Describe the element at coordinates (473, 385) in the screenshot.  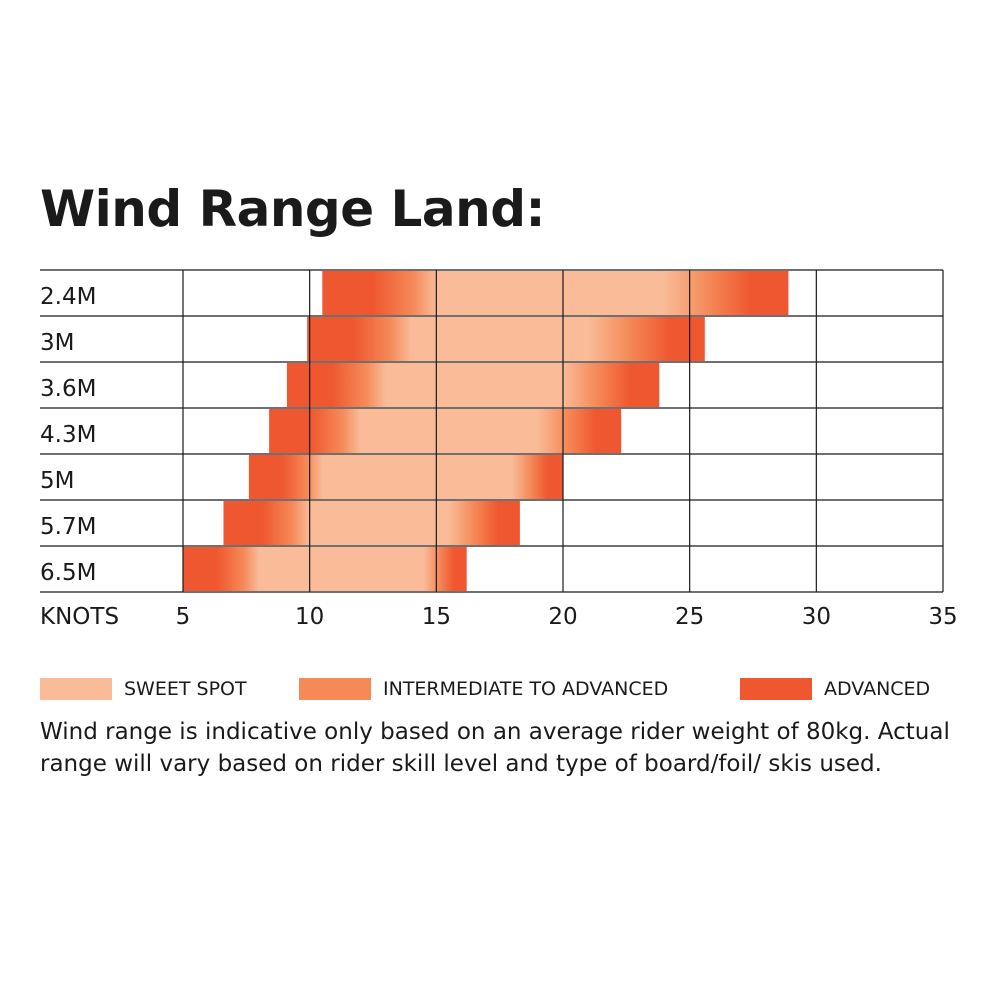
I see `range-bar-3-6m` at that location.